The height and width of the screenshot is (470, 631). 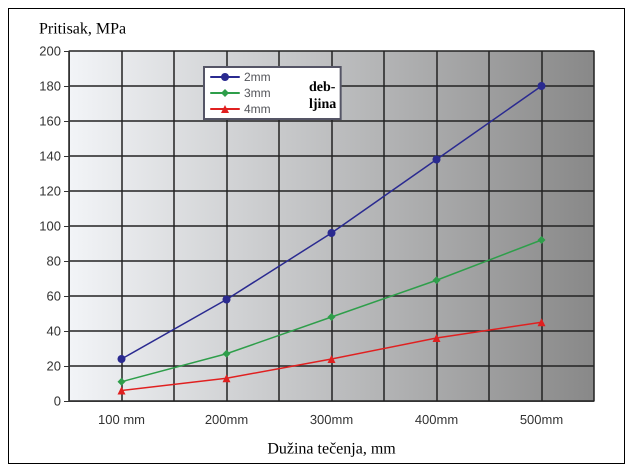 I want to click on x-tick-label: 200mm, so click(x=226, y=419).